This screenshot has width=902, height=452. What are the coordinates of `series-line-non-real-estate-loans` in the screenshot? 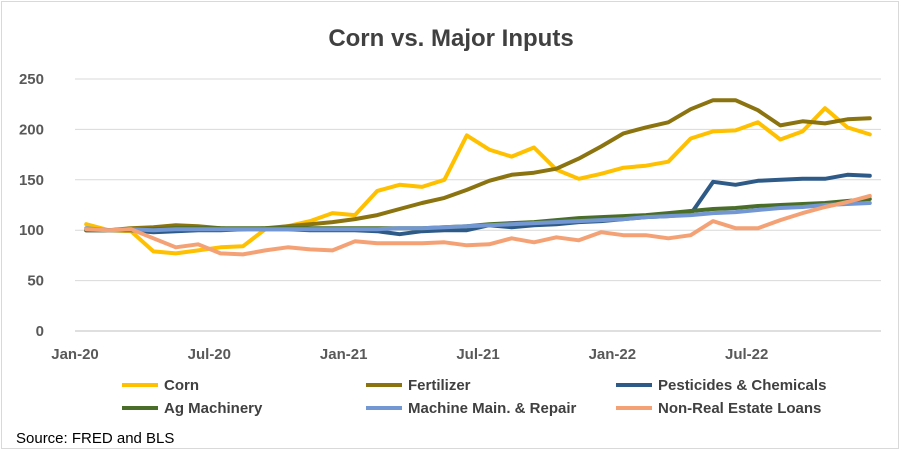 It's located at (478, 225).